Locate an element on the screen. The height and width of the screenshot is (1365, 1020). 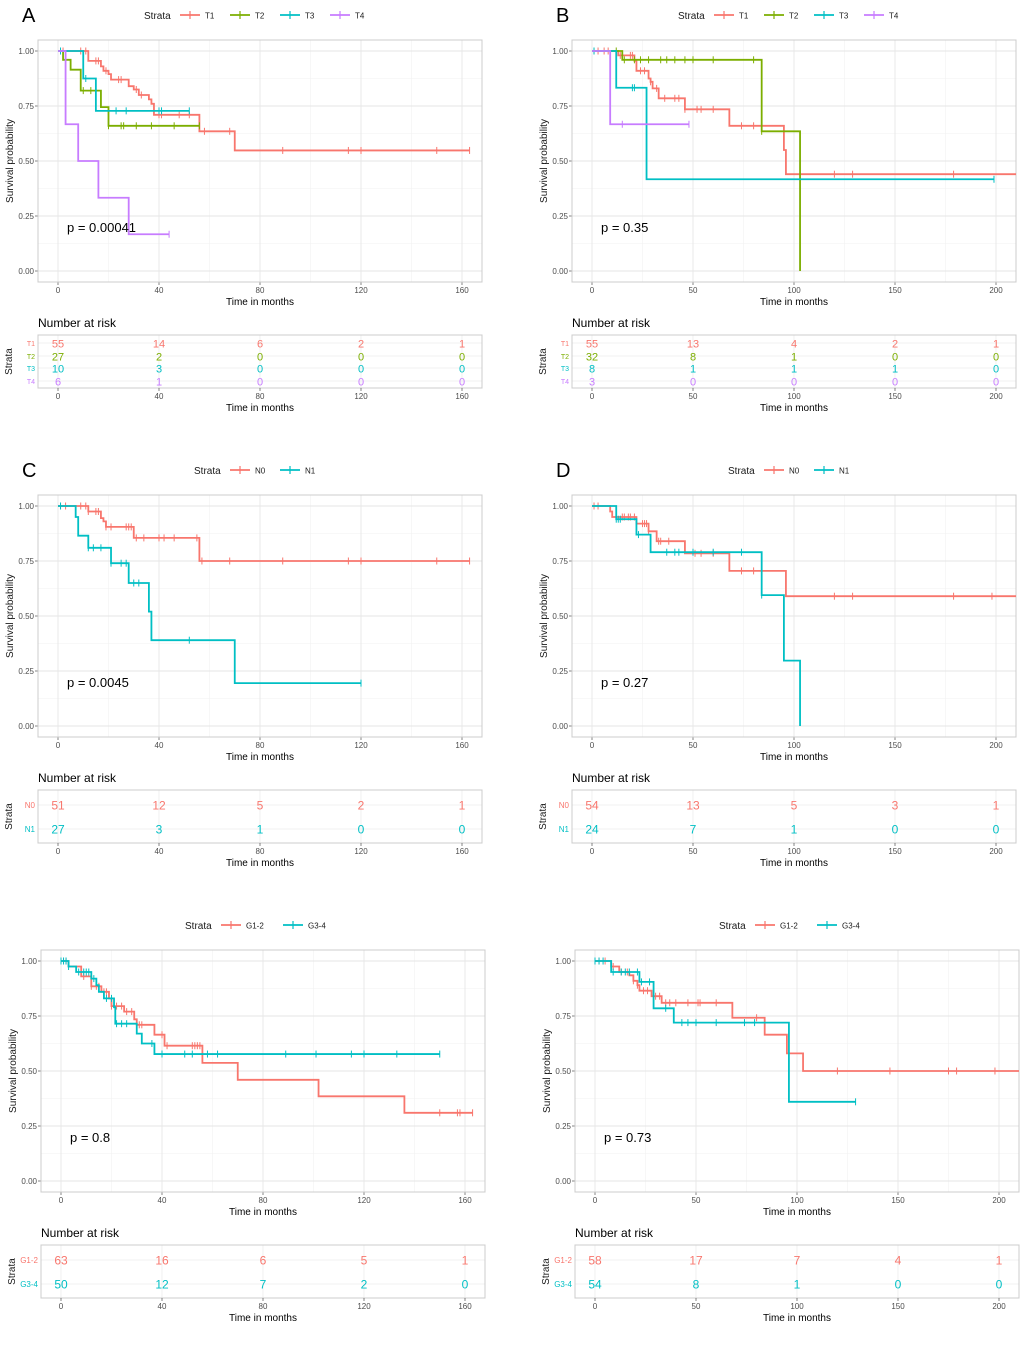
plot-border is located at coordinates (794, 161).